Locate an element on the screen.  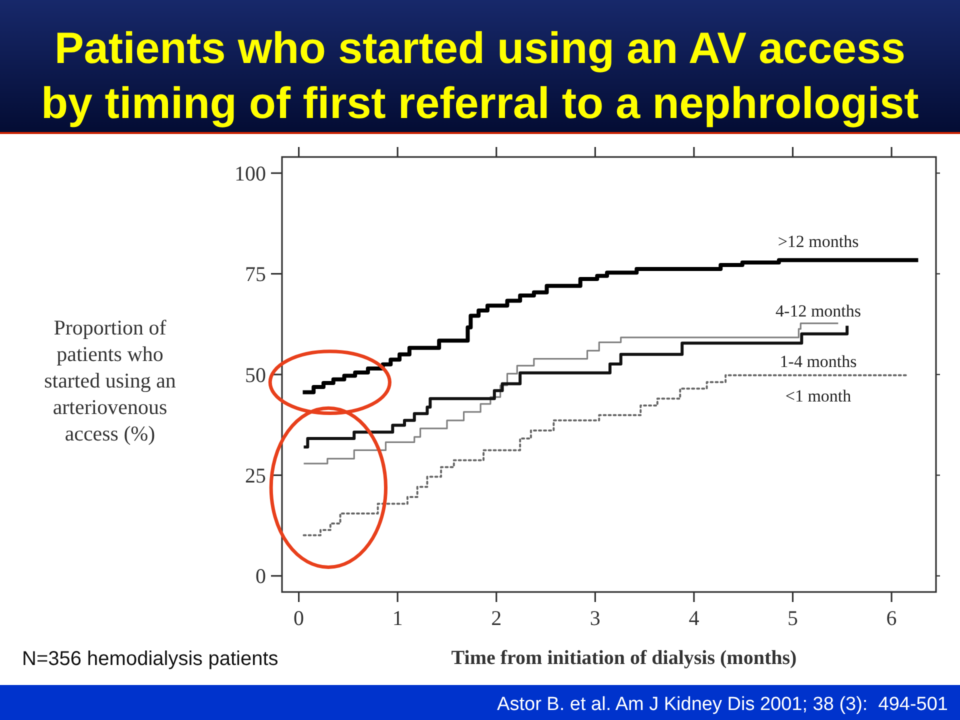
series-label: 4-12 months is located at coordinates (819, 310).